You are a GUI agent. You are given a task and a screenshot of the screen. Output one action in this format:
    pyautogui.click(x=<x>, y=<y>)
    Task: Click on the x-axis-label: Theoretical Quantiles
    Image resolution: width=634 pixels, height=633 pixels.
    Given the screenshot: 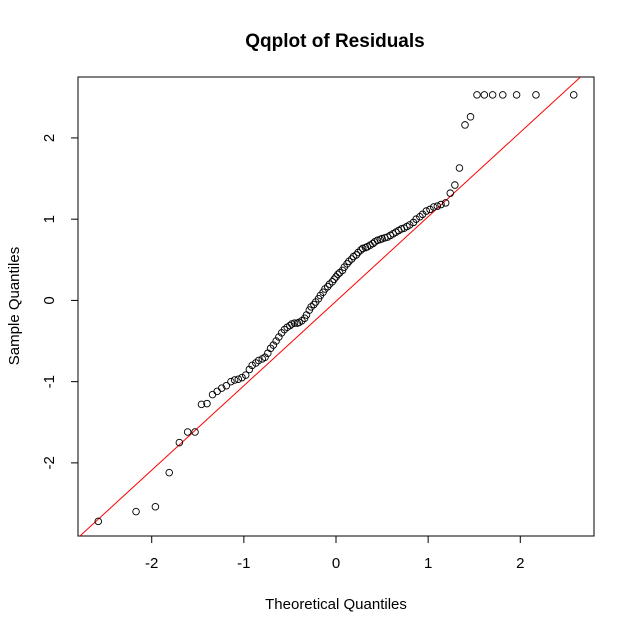 What is the action you would take?
    pyautogui.click(x=336, y=604)
    